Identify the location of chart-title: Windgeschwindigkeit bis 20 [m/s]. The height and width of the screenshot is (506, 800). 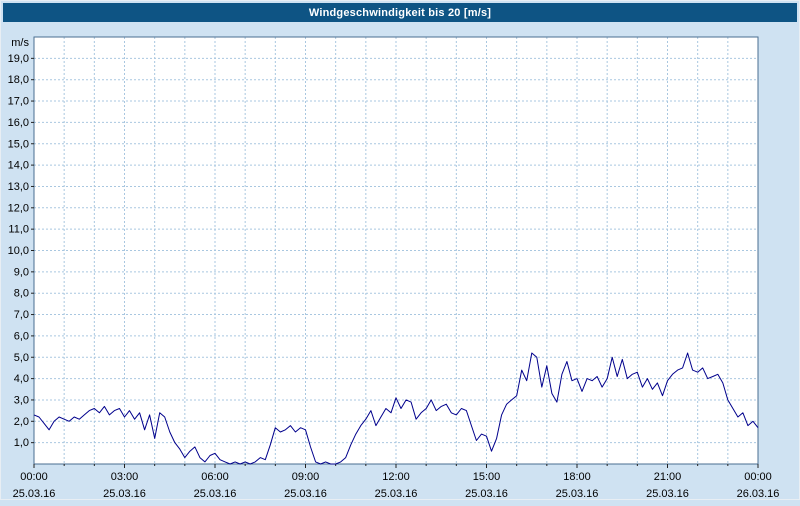
(400, 12).